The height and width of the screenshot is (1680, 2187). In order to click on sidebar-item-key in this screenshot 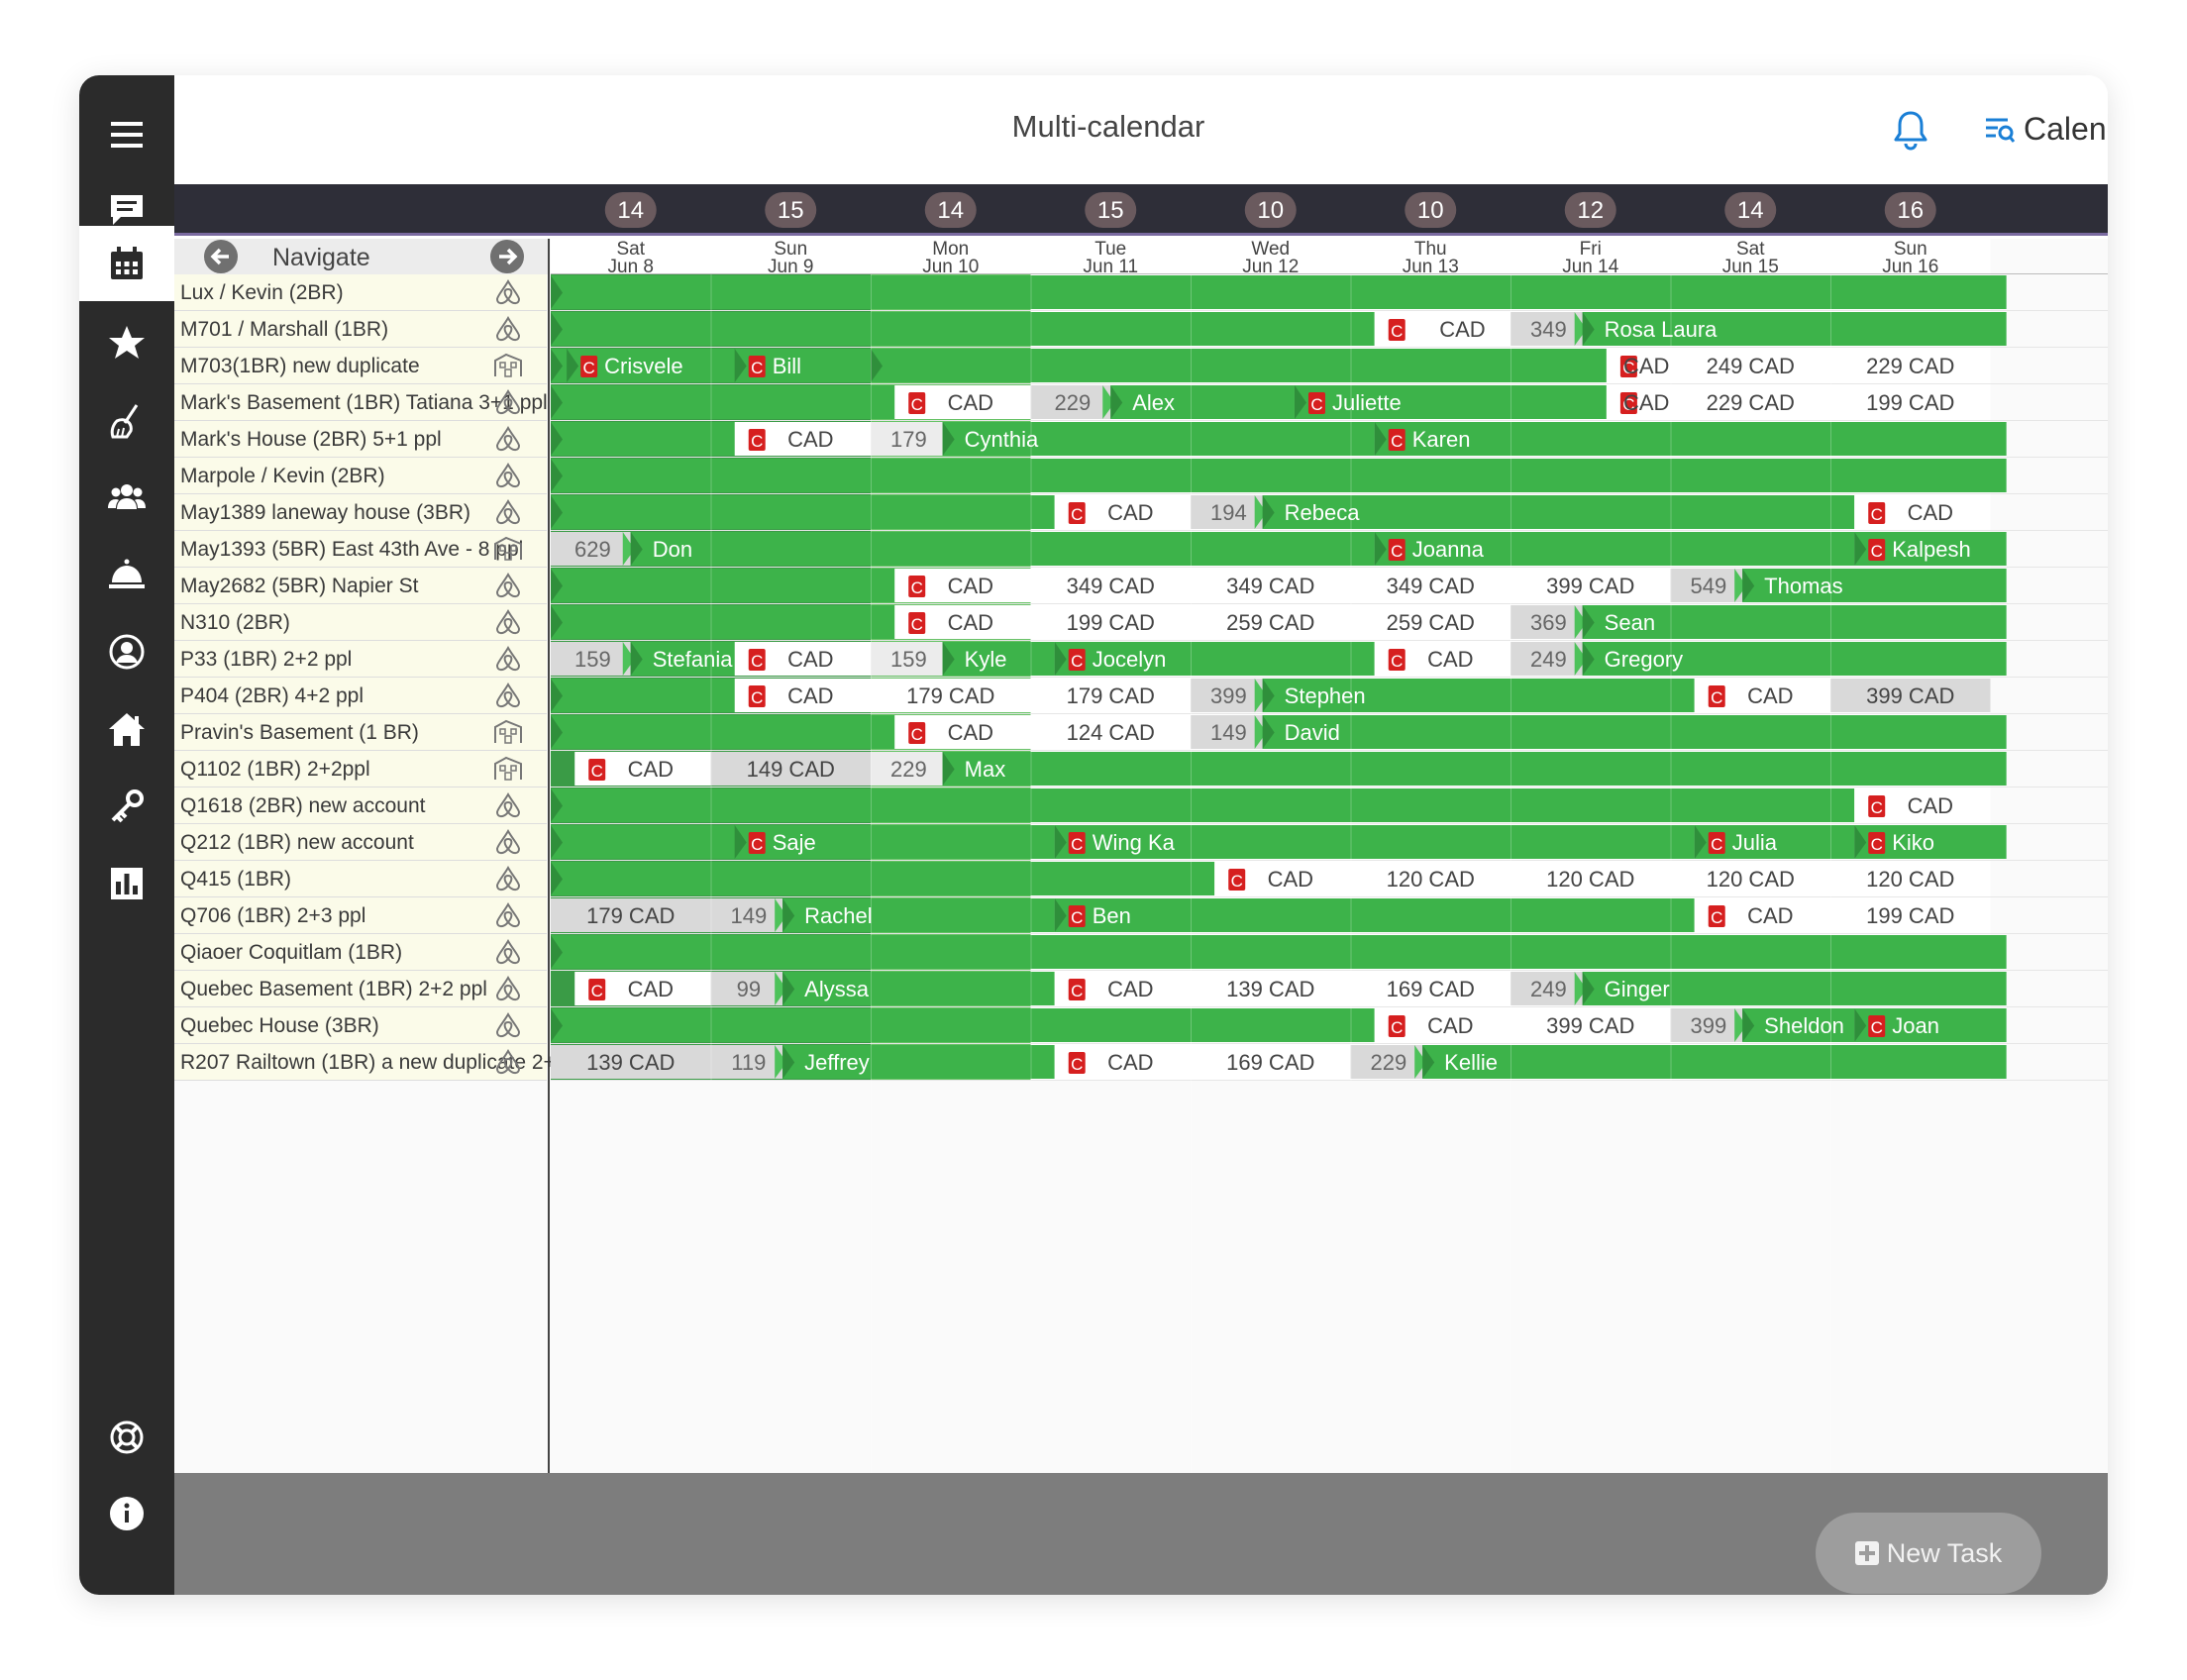, I will do `click(126, 806)`.